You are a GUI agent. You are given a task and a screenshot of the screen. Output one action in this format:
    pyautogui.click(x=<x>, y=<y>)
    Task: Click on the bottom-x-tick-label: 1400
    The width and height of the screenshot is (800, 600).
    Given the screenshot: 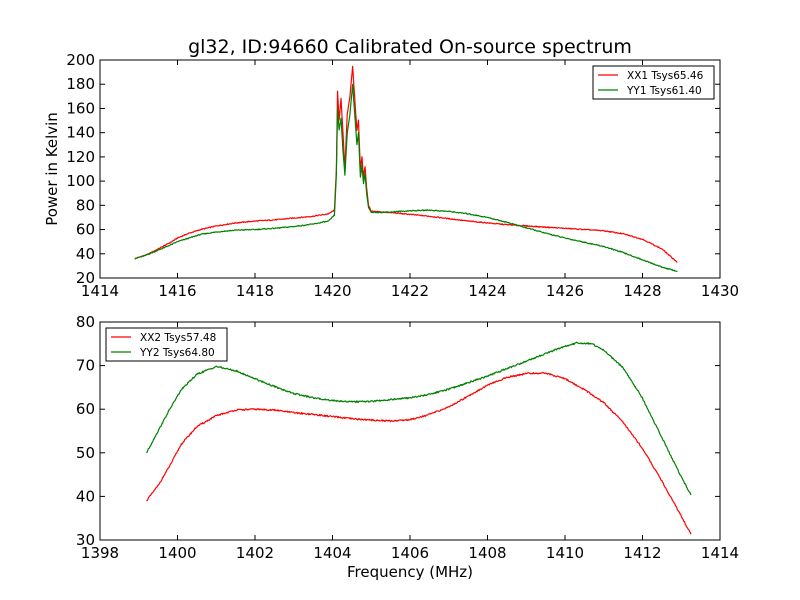 What is the action you would take?
    pyautogui.click(x=177, y=553)
    